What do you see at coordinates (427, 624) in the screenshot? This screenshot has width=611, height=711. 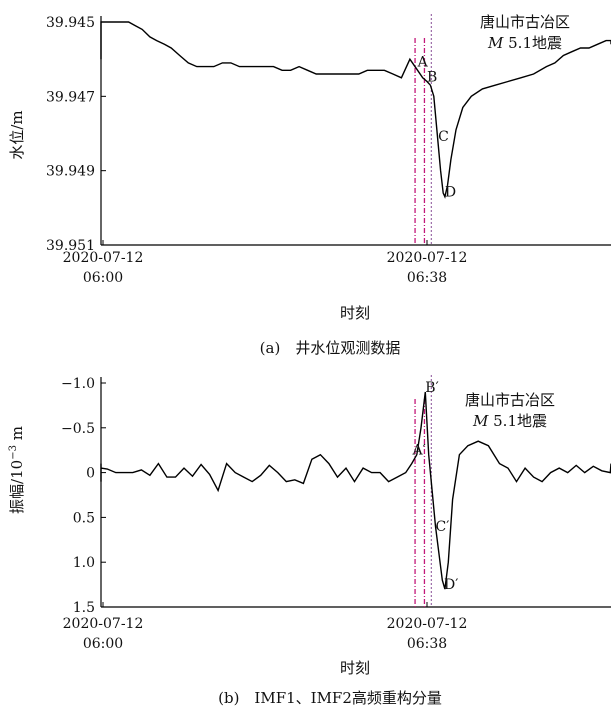 I see `panel-b-xtick-1-date: 2020-07-12` at bounding box center [427, 624].